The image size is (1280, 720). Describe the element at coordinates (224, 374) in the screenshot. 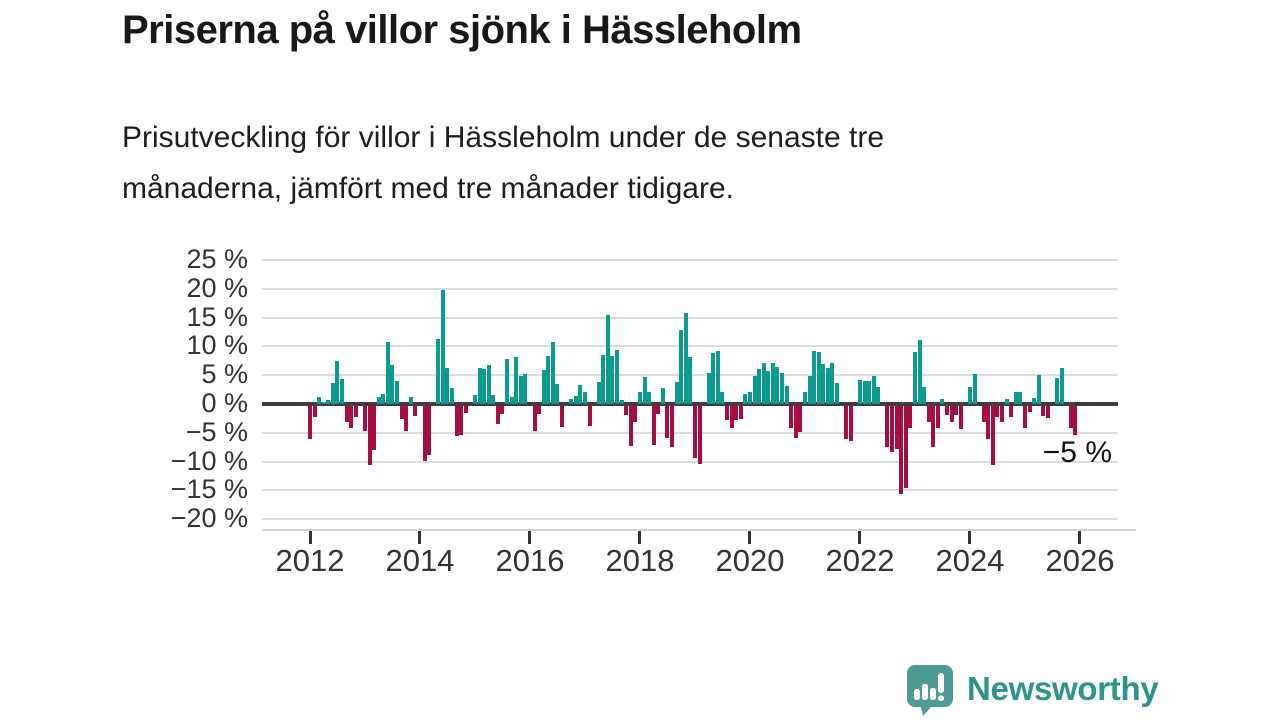

I see `y-axis-tick-label: 5 %` at that location.